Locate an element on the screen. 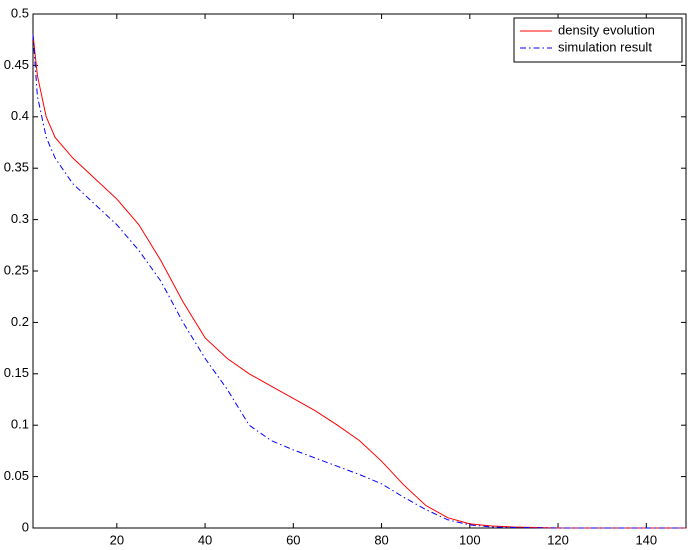 Image resolution: width=692 pixels, height=550 pixels. y-tick-label: 0 is located at coordinates (25, 526).